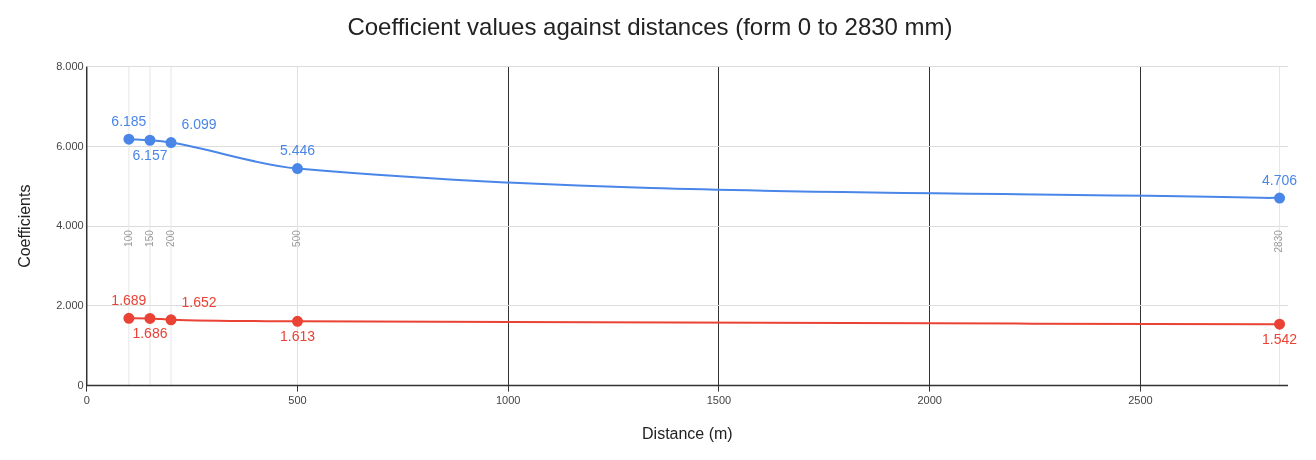 This screenshot has width=1316, height=460. What do you see at coordinates (70, 304) in the screenshot?
I see `y-tick-label: 2.000` at bounding box center [70, 304].